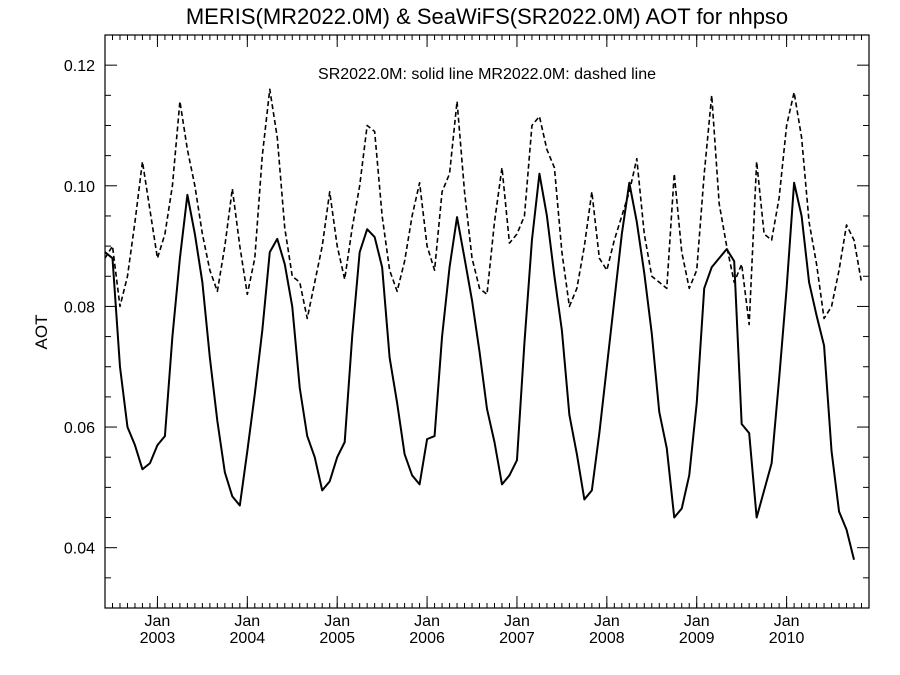  I want to click on y-tick-label: 0.12, so click(79, 66).